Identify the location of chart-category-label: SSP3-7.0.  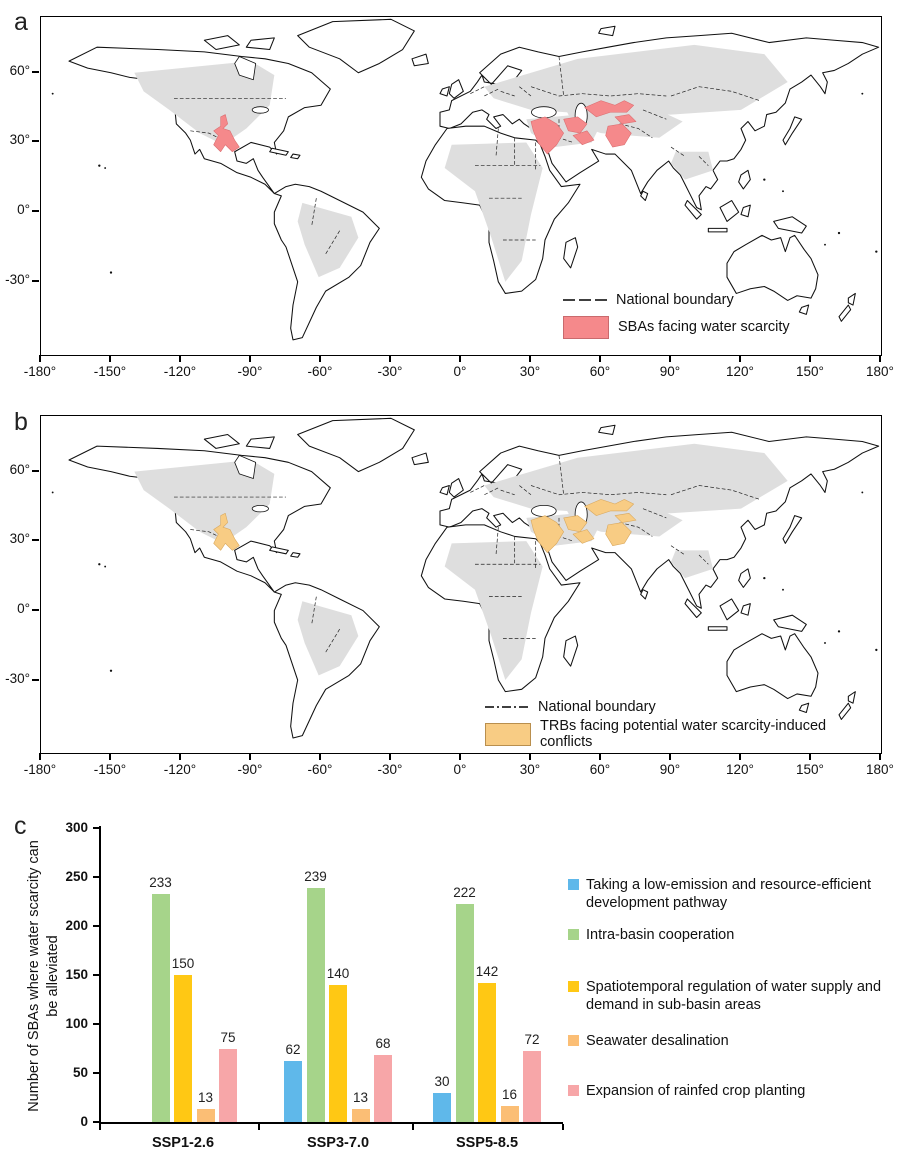
(338, 1143).